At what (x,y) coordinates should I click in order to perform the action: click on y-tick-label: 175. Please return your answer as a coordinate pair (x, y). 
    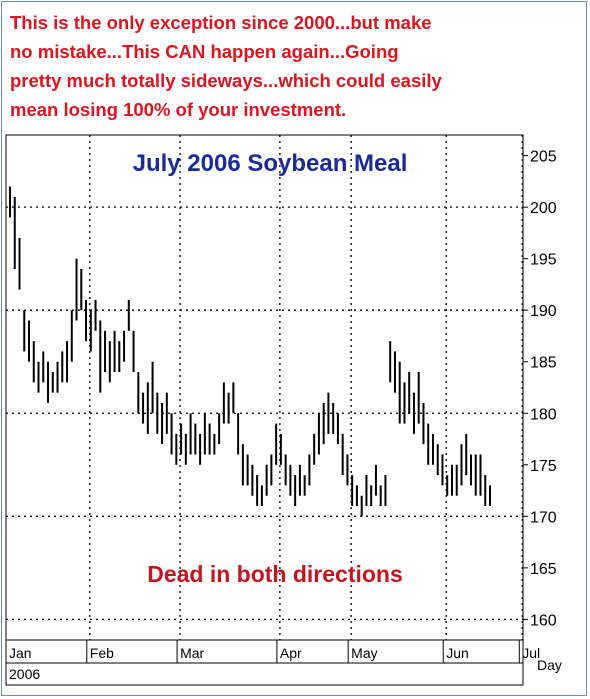
    Looking at the image, I should click on (543, 466).